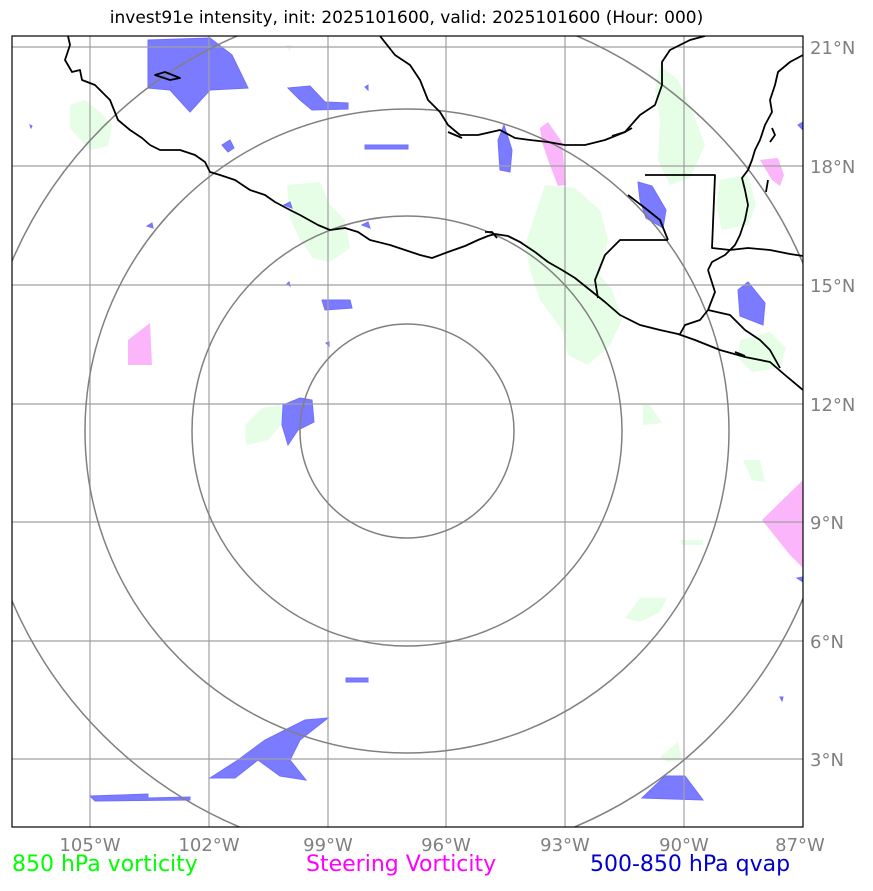 The image size is (873, 891). I want to click on lon-label-96w: 96°W, so click(446, 845).